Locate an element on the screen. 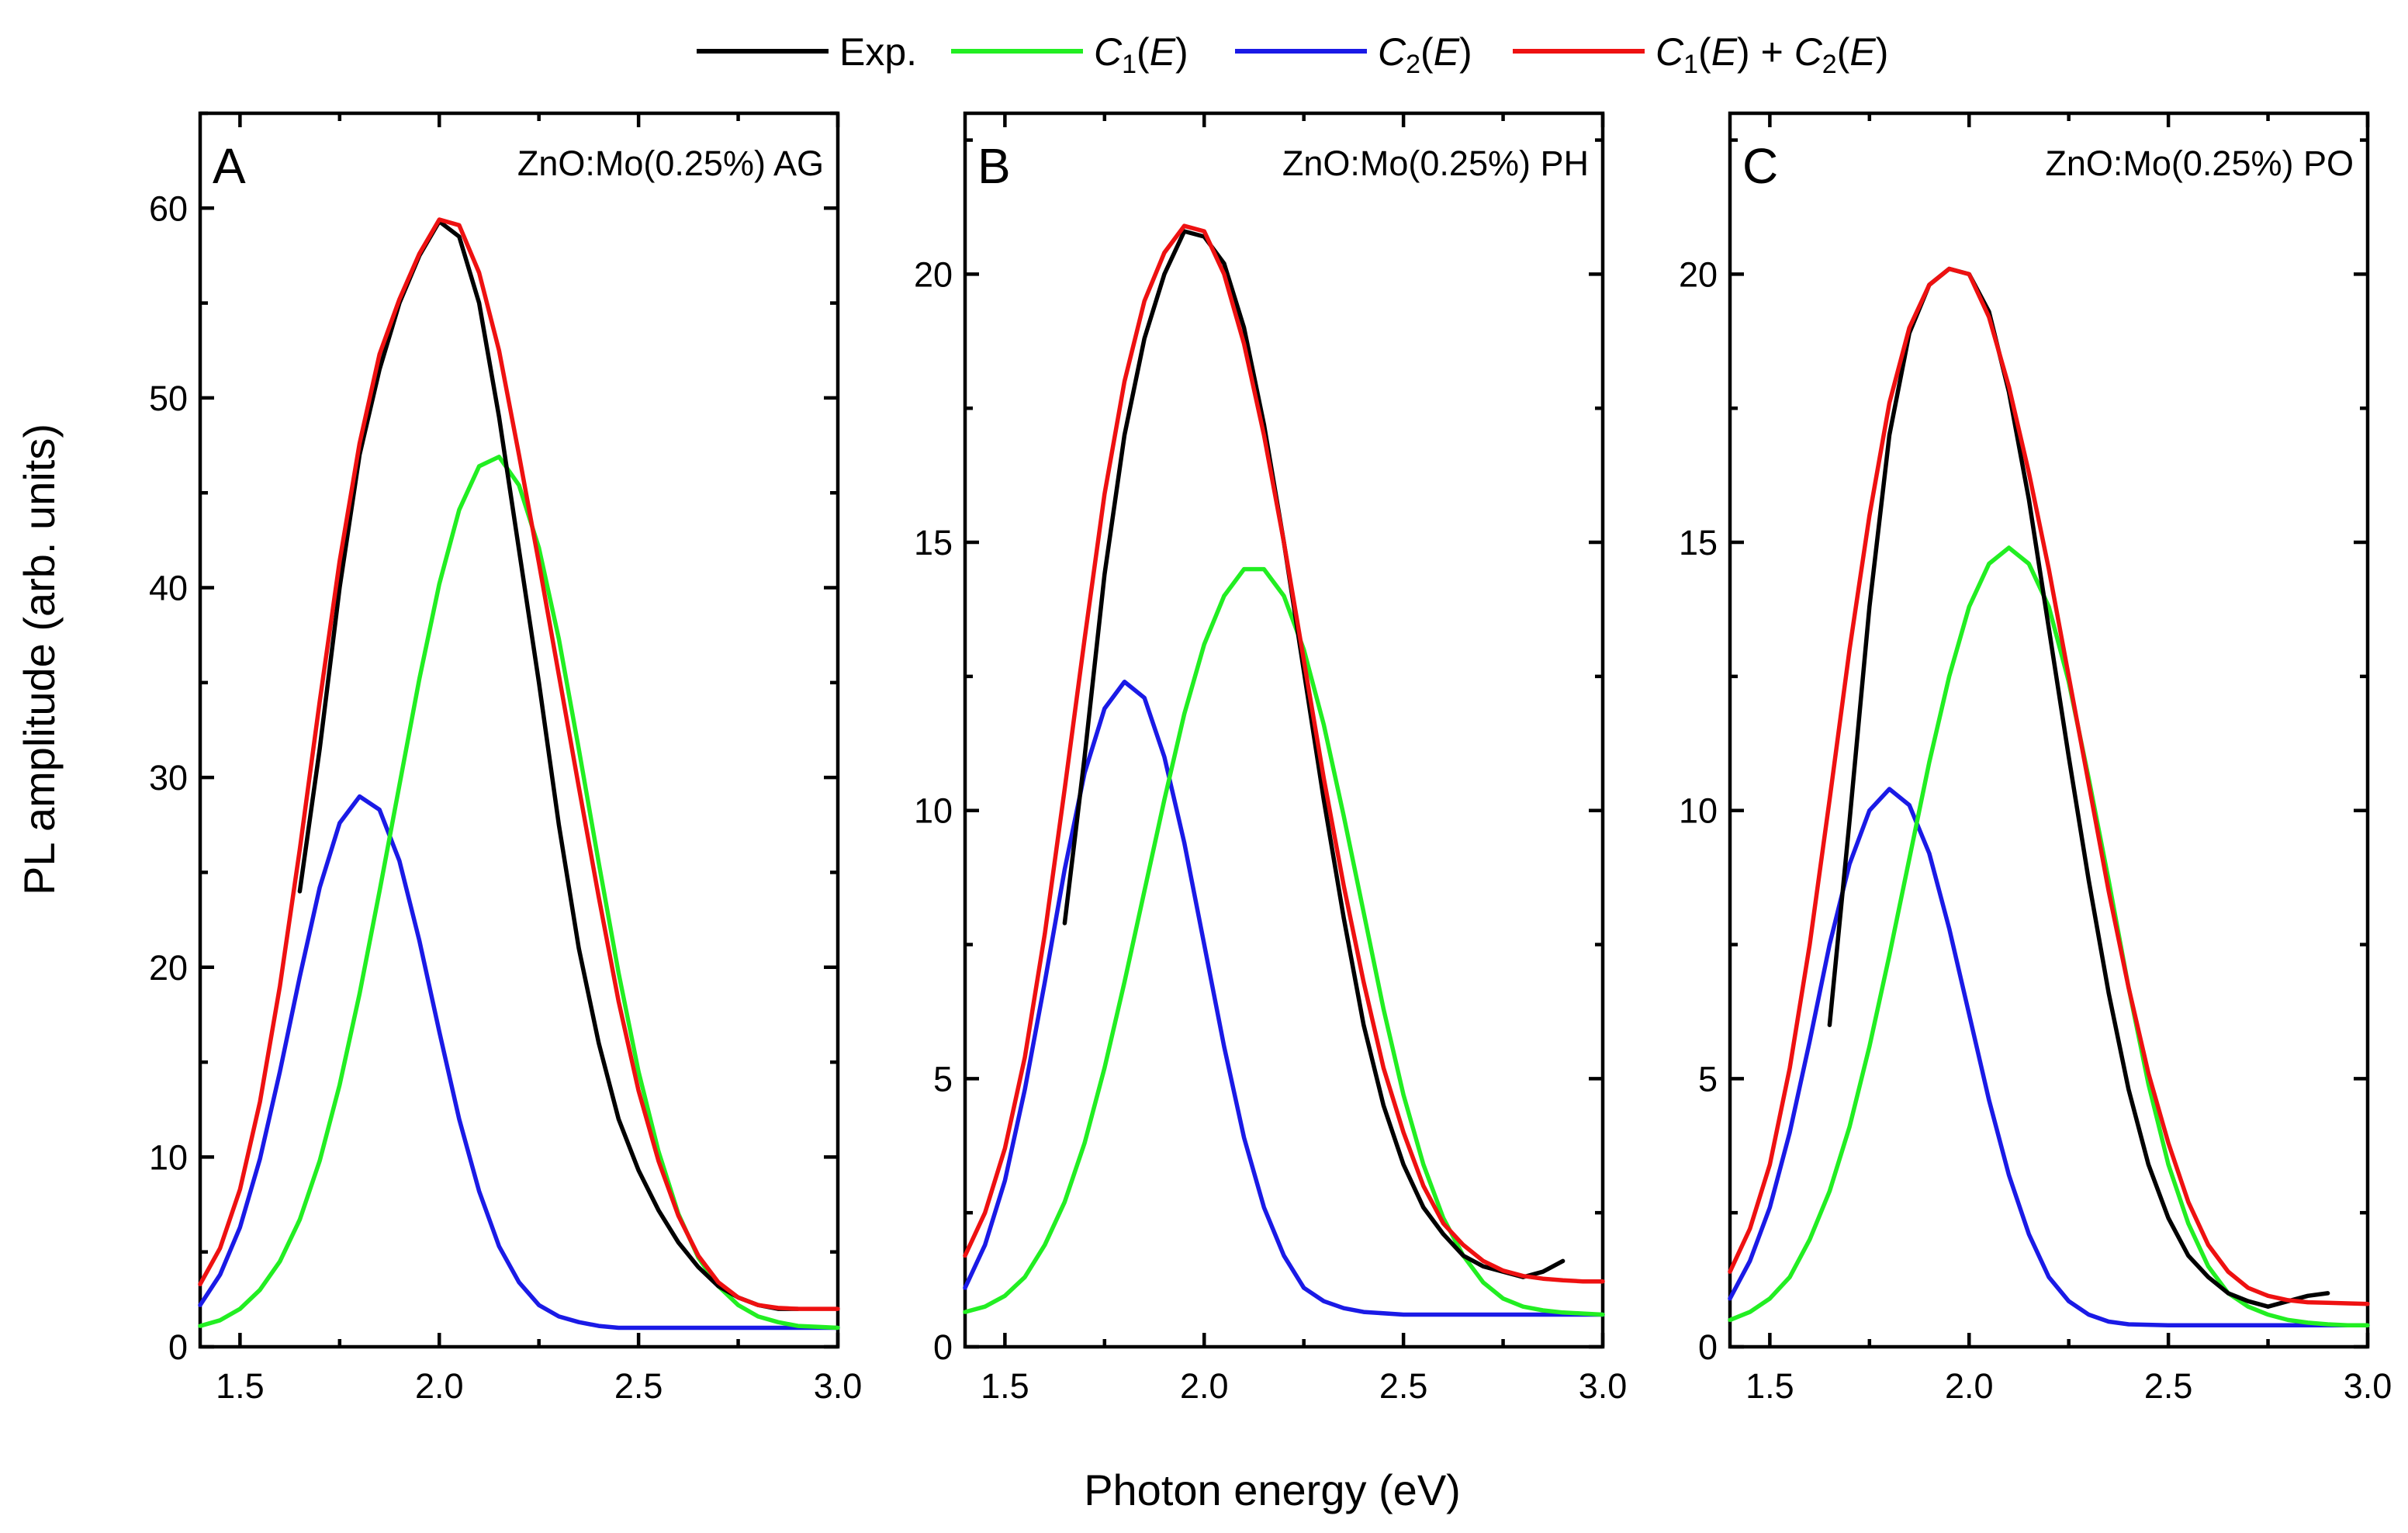  panel-b-xtick-label: 2.0 is located at coordinates (1204, 1386).